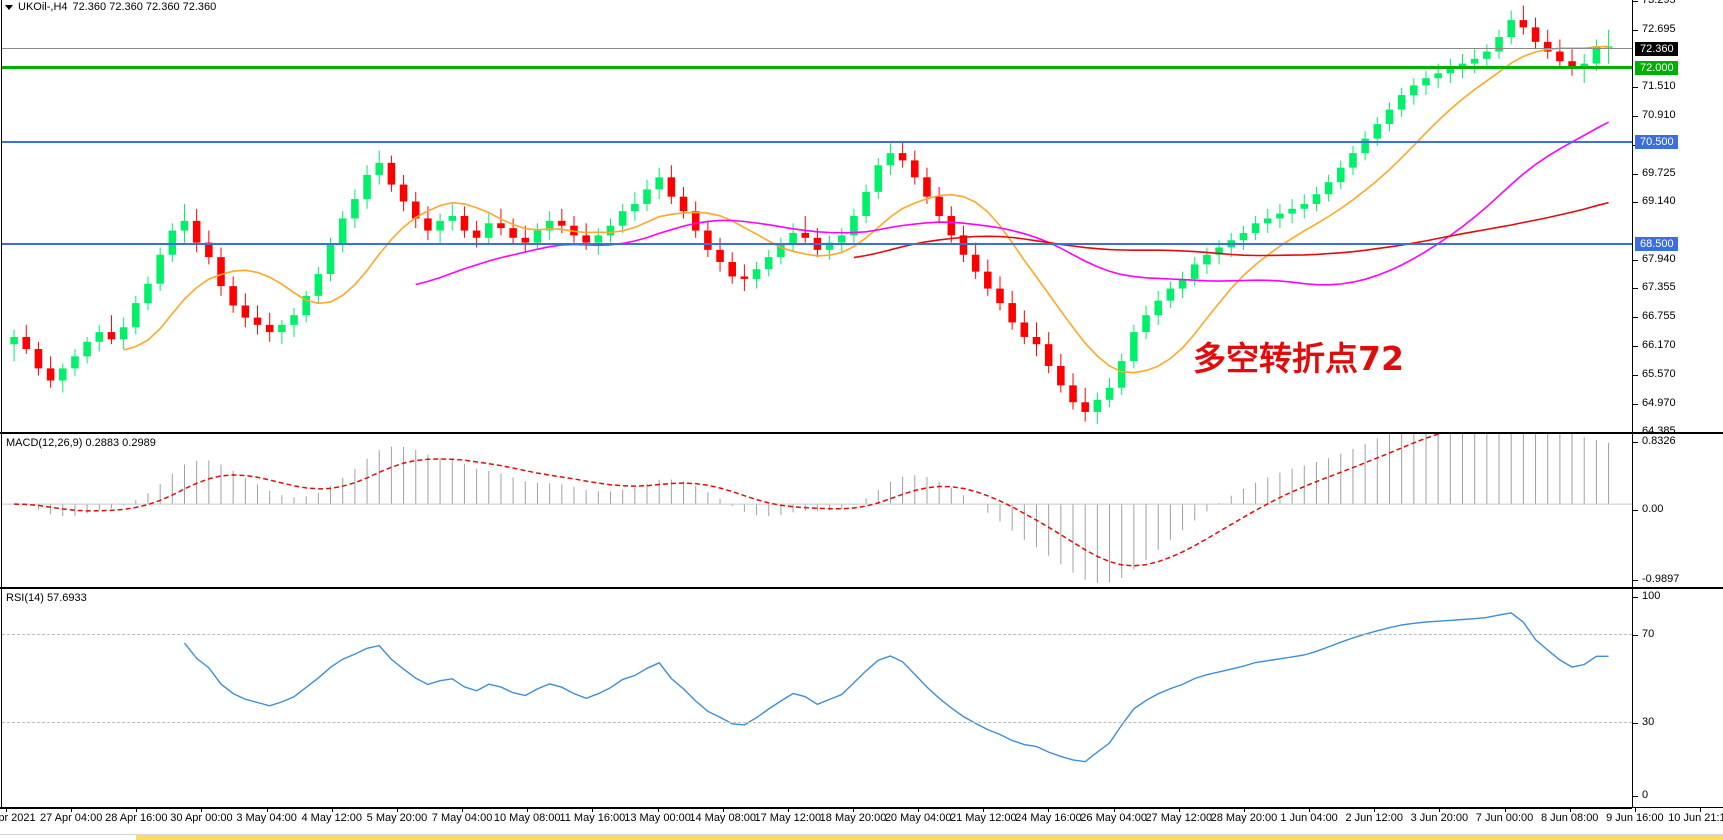 This screenshot has width=1723, height=840. What do you see at coordinates (1659, 259) in the screenshot?
I see `axis-tick-label: 67.940` at bounding box center [1659, 259].